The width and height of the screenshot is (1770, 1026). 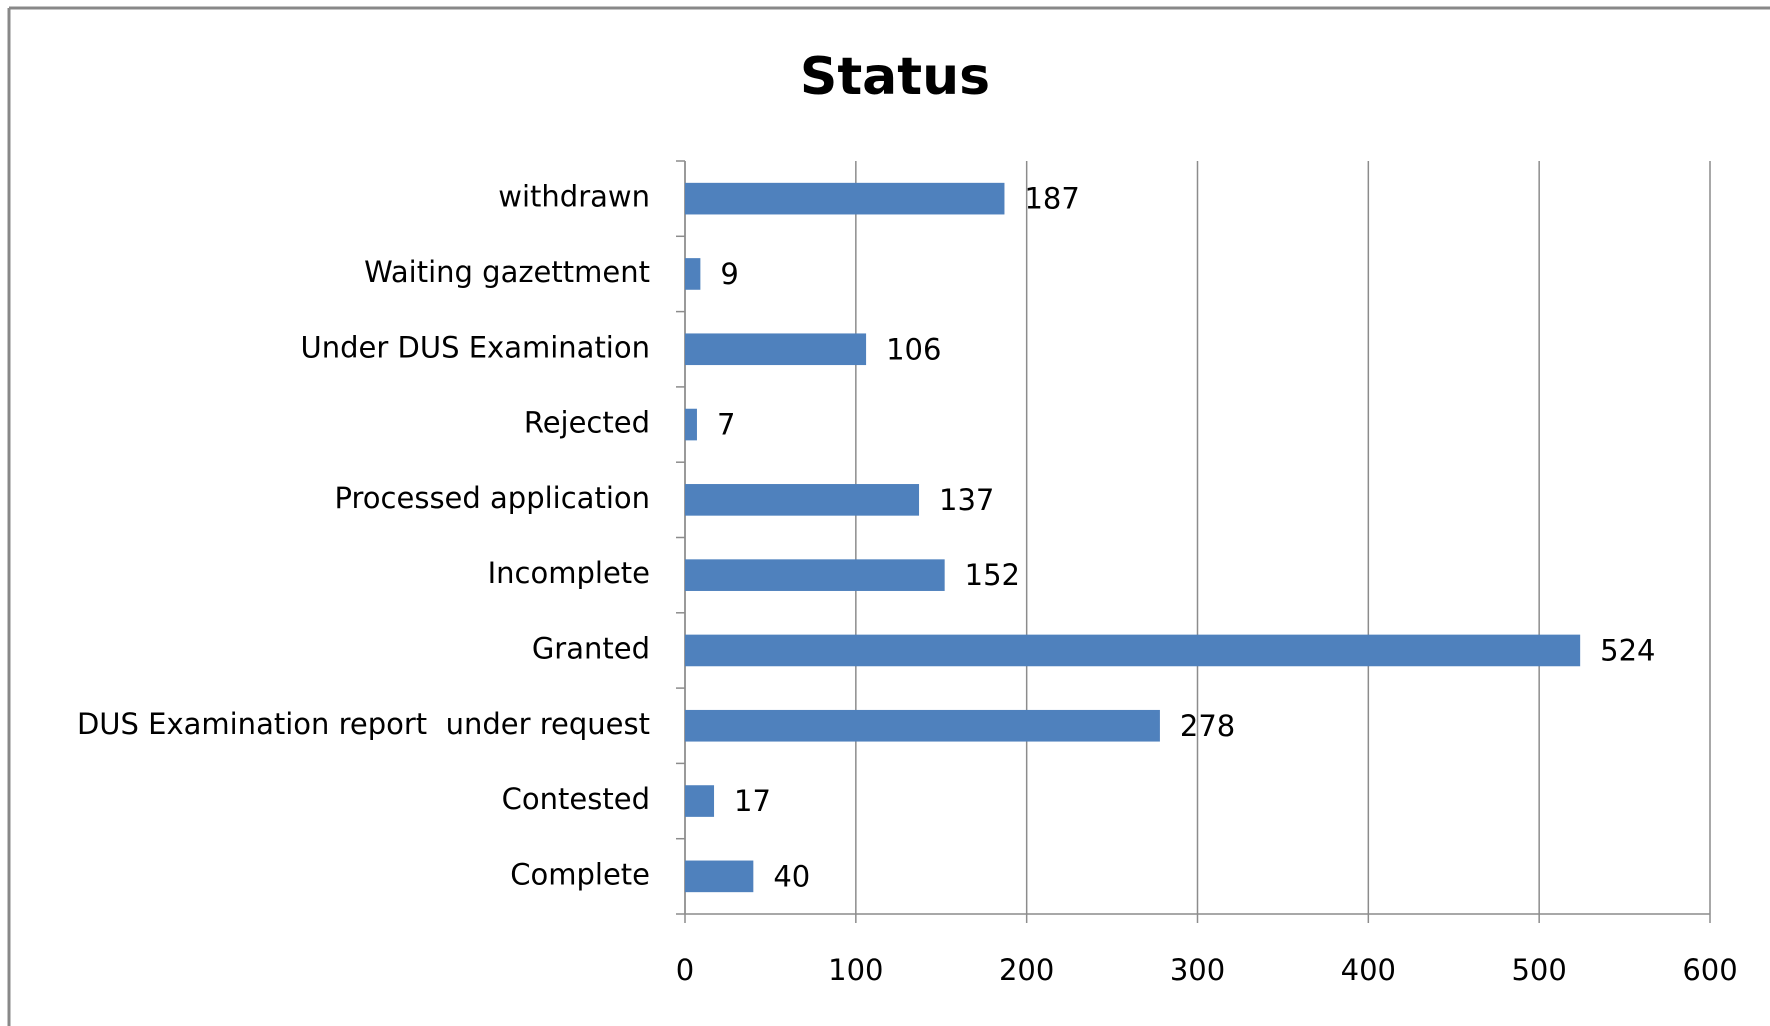 What do you see at coordinates (591, 648) in the screenshot?
I see `y-tick-label: Granted` at bounding box center [591, 648].